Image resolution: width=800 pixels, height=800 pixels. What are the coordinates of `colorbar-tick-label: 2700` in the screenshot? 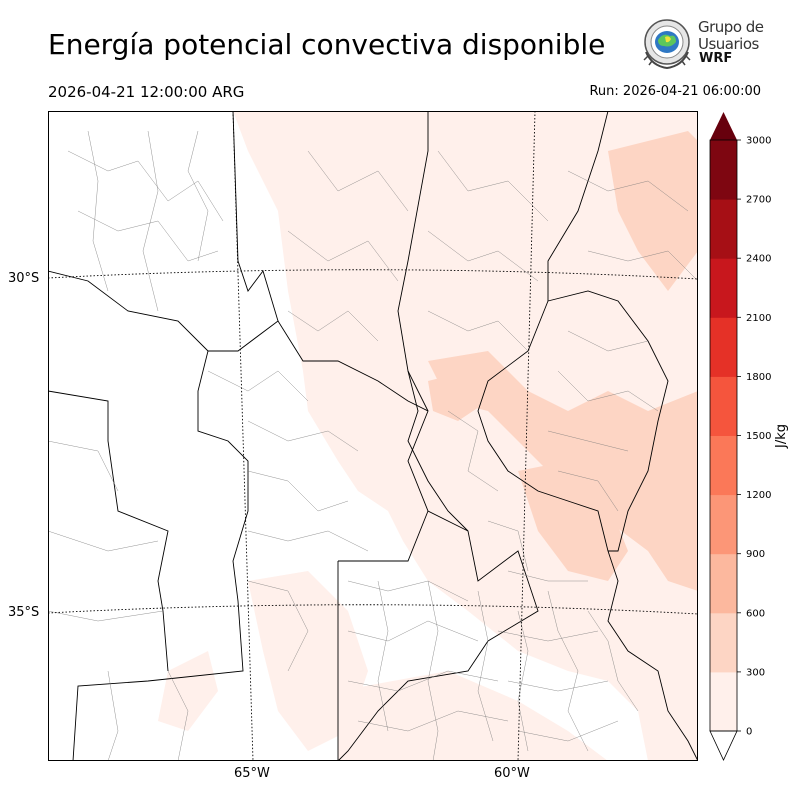 It's located at (758, 200).